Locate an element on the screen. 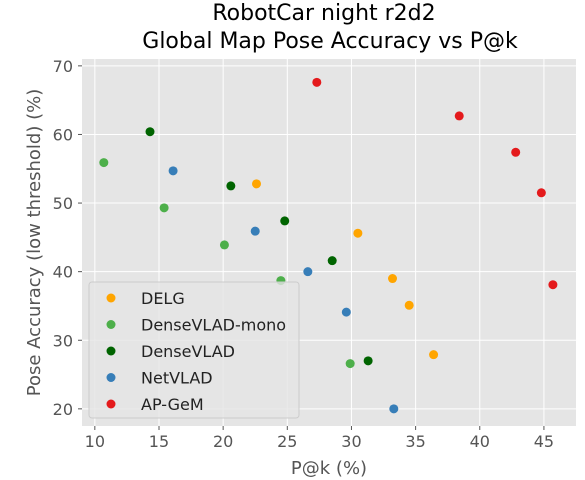  legend: DELG DenseVLAD-mono DenseVLAD NetVLAD AP-GeM is located at coordinates (194, 350).